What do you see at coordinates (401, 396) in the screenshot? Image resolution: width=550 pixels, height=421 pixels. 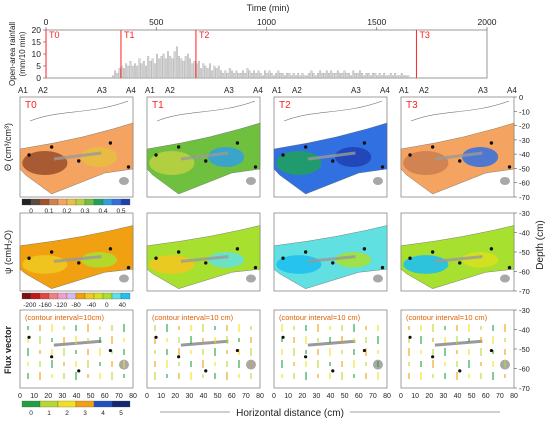 I see `distance-tick-label: 0` at bounding box center [401, 396].